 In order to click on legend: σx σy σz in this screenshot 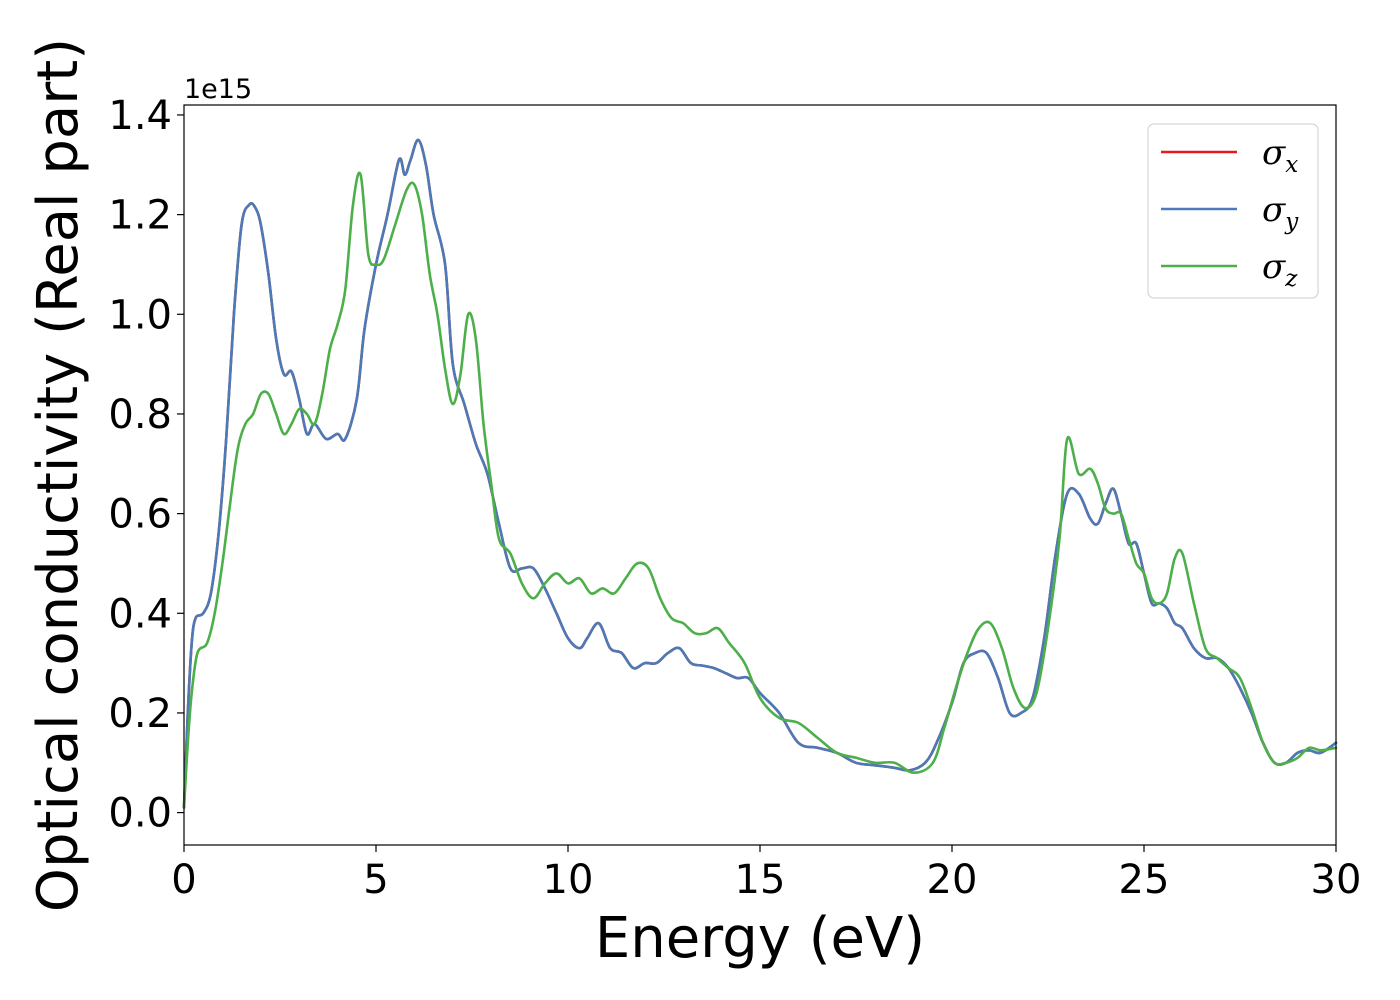, I will do `click(1233, 211)`.